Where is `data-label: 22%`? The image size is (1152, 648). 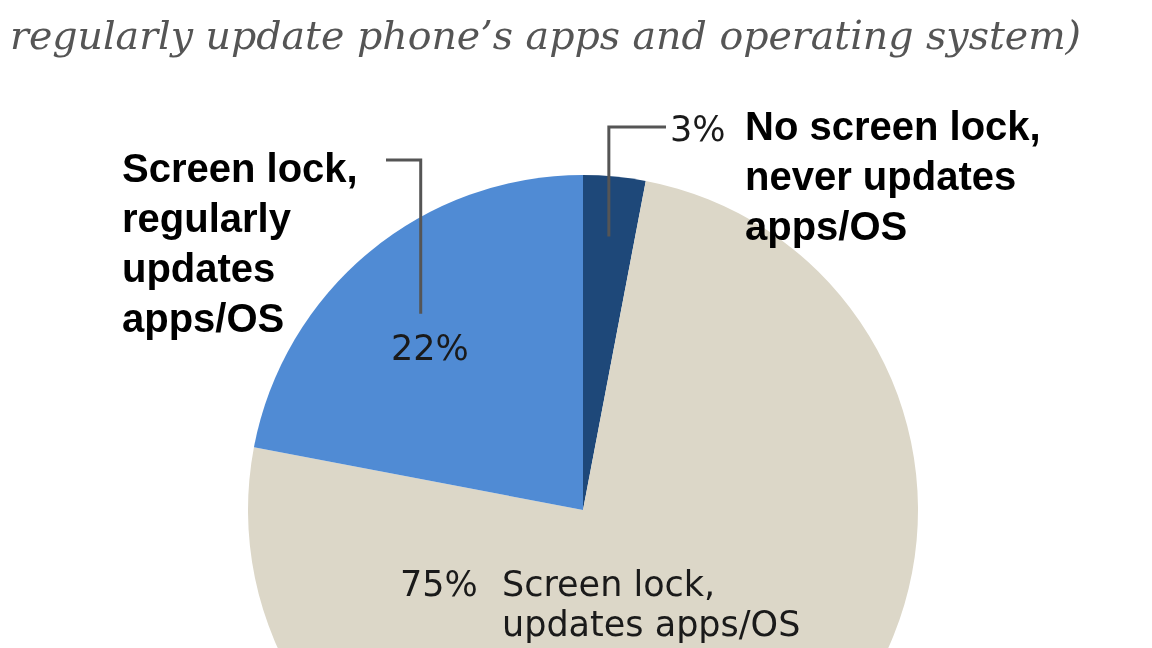
data-label: 22% is located at coordinates (430, 348).